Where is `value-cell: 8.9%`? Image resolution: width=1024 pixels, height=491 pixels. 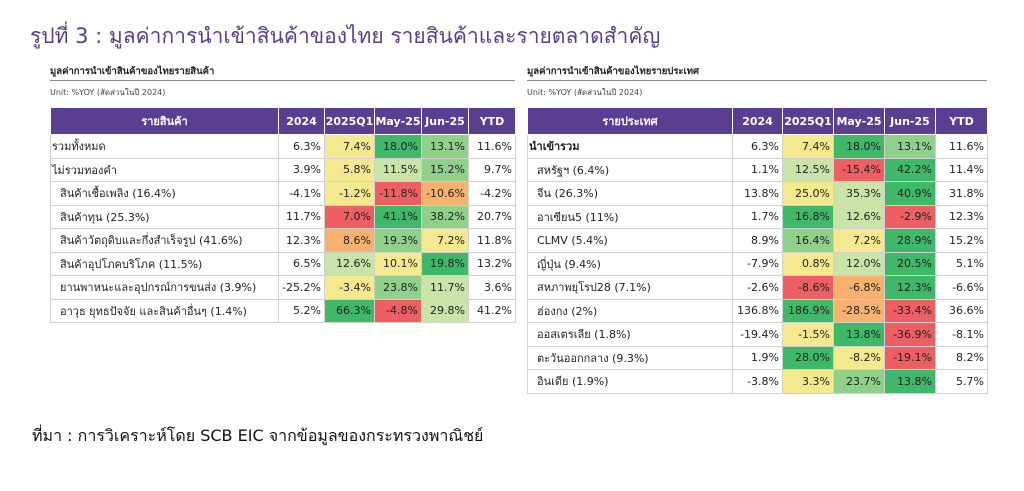
value-cell: 8.9% is located at coordinates (757, 240).